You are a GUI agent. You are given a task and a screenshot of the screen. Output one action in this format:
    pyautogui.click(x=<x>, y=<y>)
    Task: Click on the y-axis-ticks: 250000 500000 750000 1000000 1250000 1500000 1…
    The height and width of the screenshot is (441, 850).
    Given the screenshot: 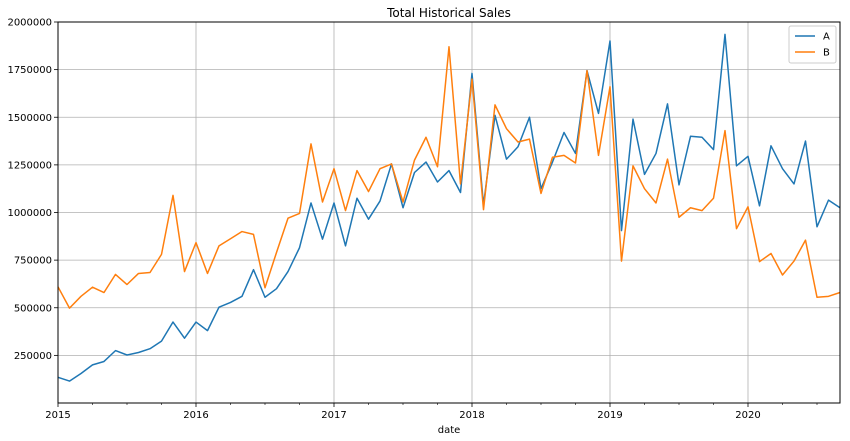 What is the action you would take?
    pyautogui.click(x=32, y=190)
    